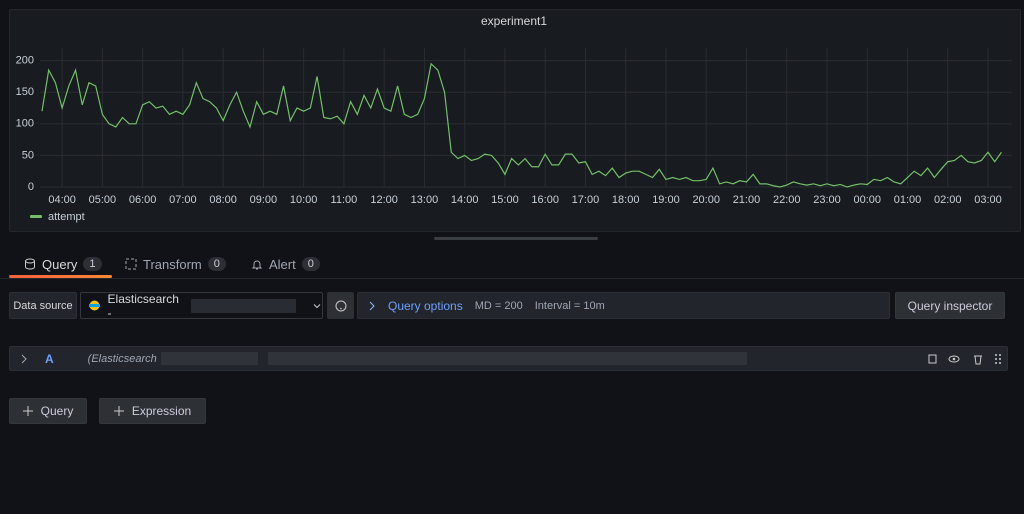 Image resolution: width=1024 pixels, height=514 pixels. What do you see at coordinates (425, 200) in the screenshot?
I see `x-tick-label: 13:00` at bounding box center [425, 200].